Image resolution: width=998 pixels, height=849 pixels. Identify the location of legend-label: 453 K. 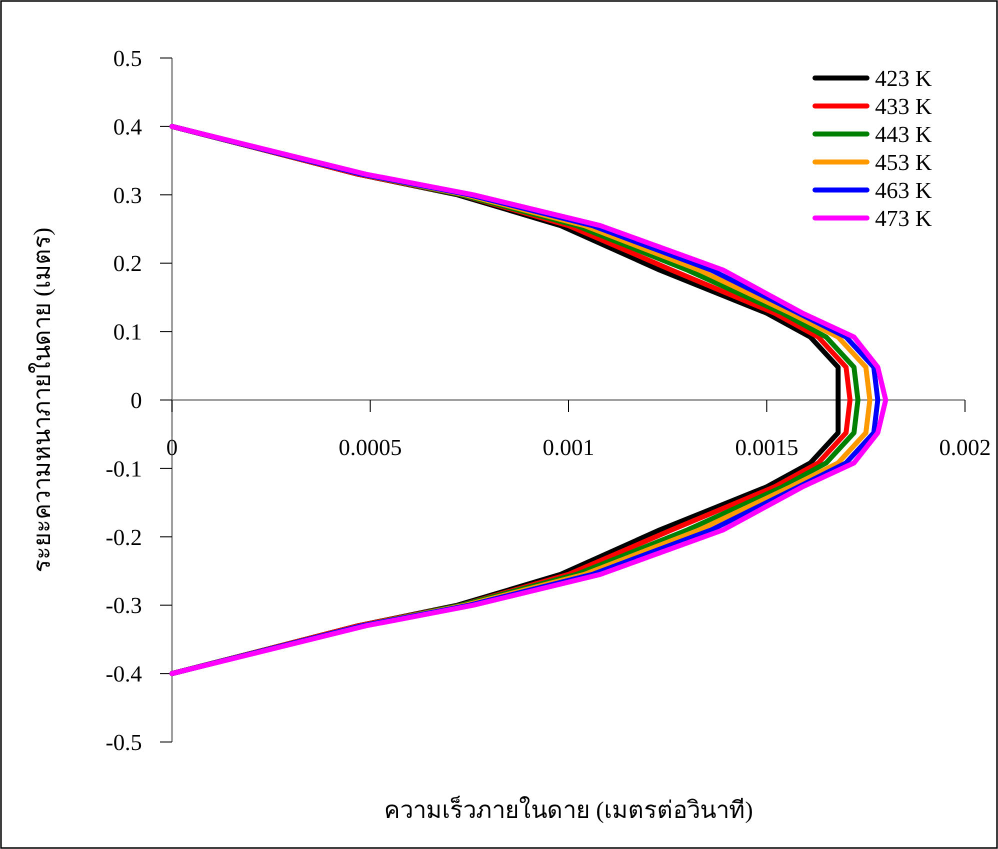
(903, 162).